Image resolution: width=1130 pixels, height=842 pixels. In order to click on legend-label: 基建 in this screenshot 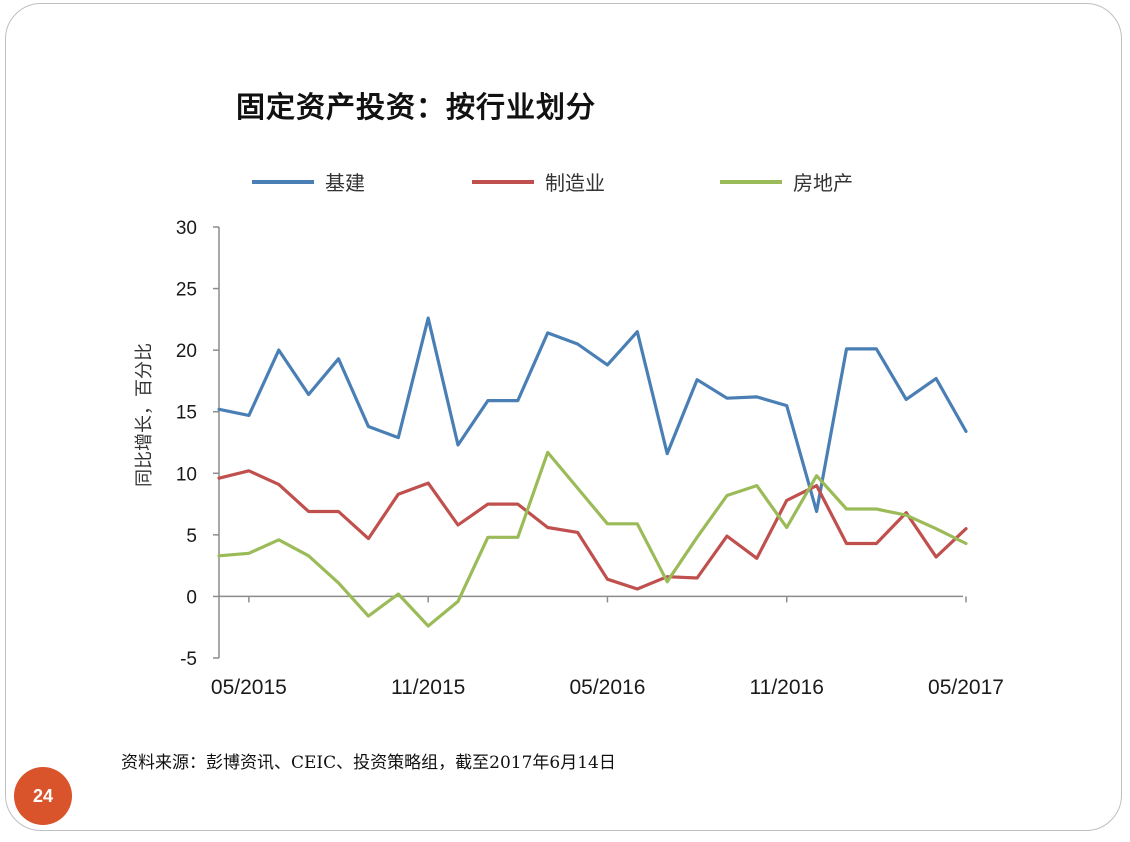, I will do `click(345, 183)`.